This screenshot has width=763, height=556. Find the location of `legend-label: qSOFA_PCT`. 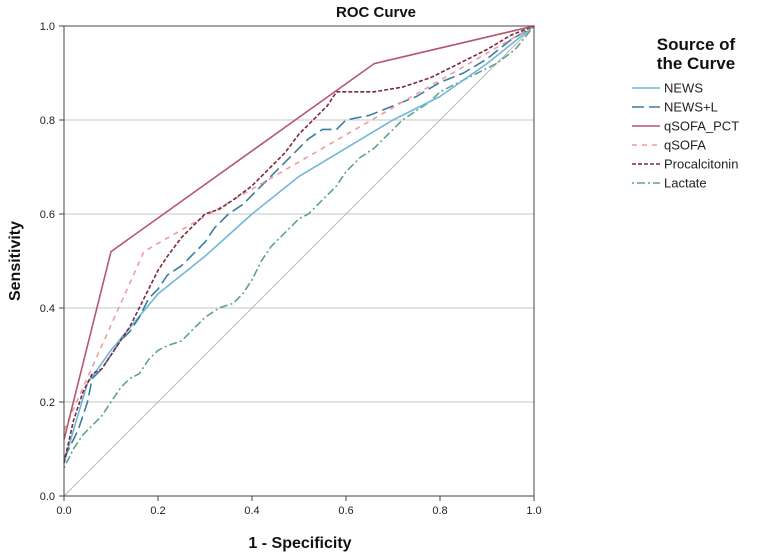

legend-label: qSOFA_PCT is located at coordinates (701, 126).